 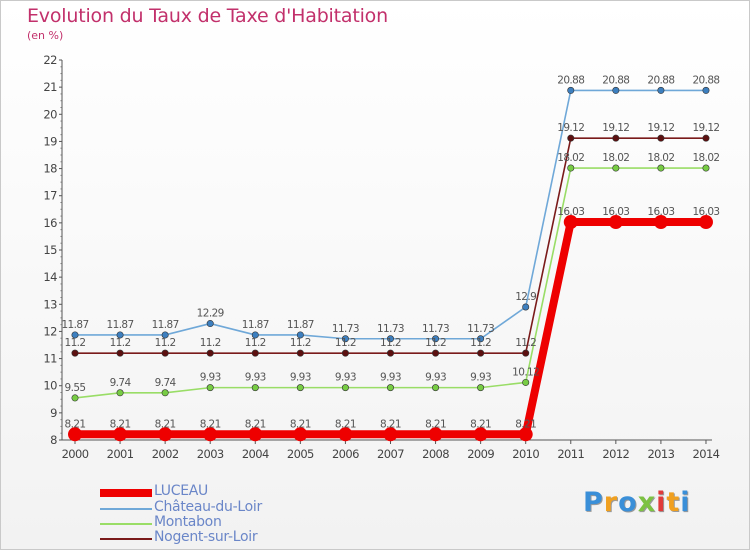 What do you see at coordinates (230, 522) in the screenshot?
I see `legend-item: Montabon` at bounding box center [230, 522].